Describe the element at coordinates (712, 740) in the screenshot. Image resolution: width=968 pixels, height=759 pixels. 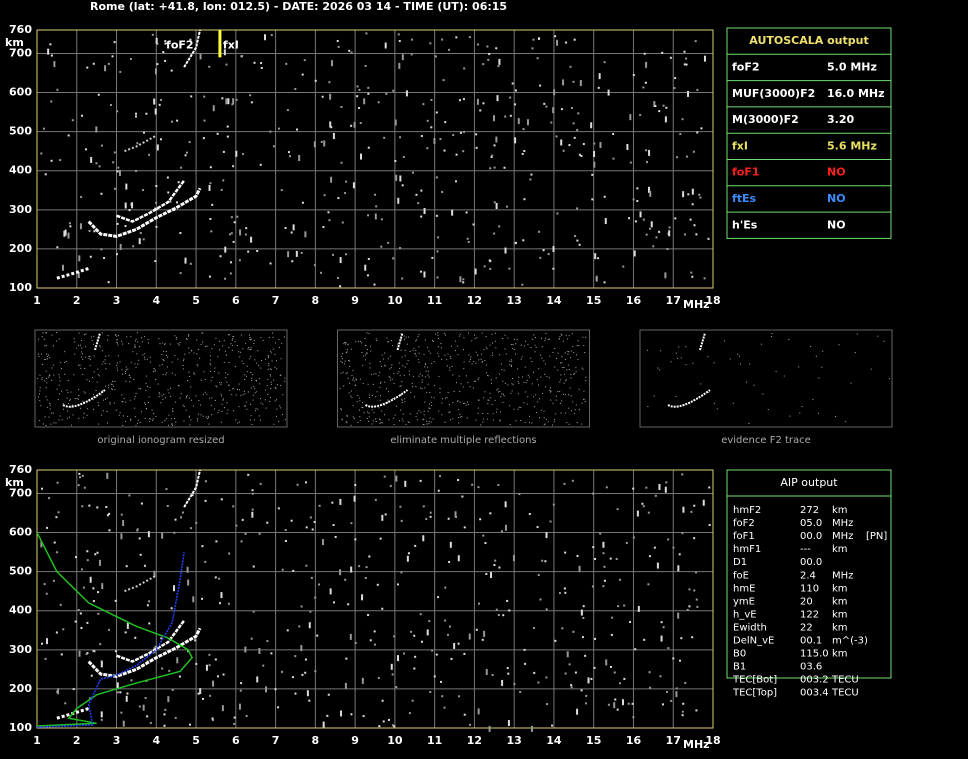
I see `x-tick-label: 18` at that location.